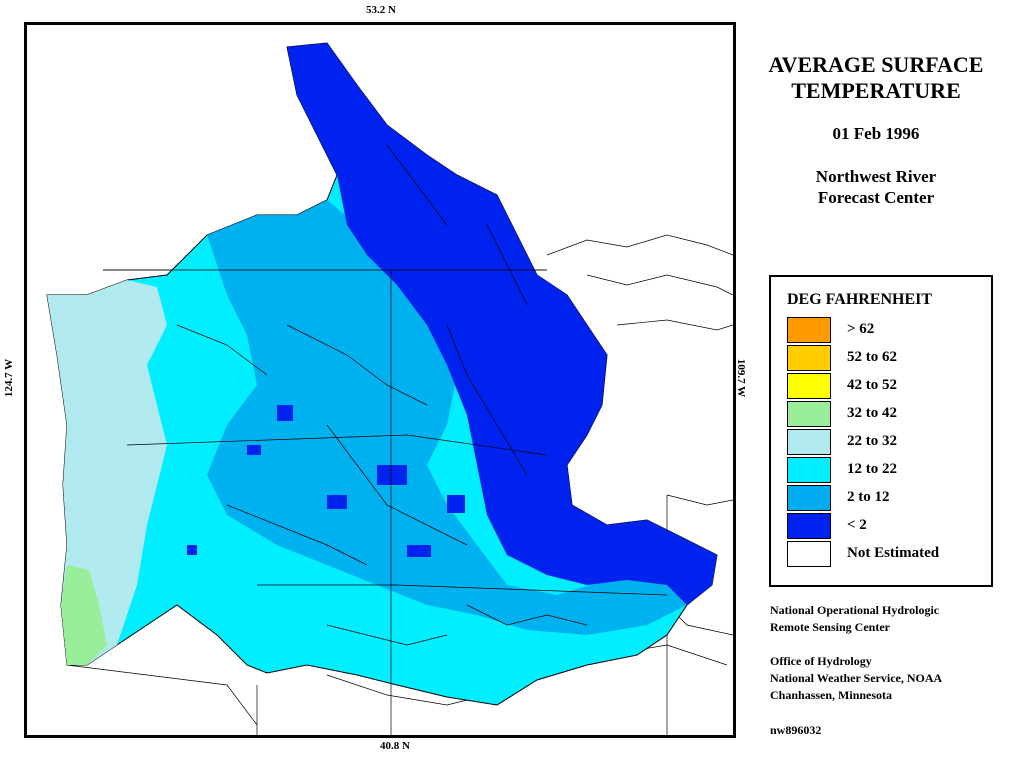  I want to click on legend-label: 42 to 52, so click(872, 385).